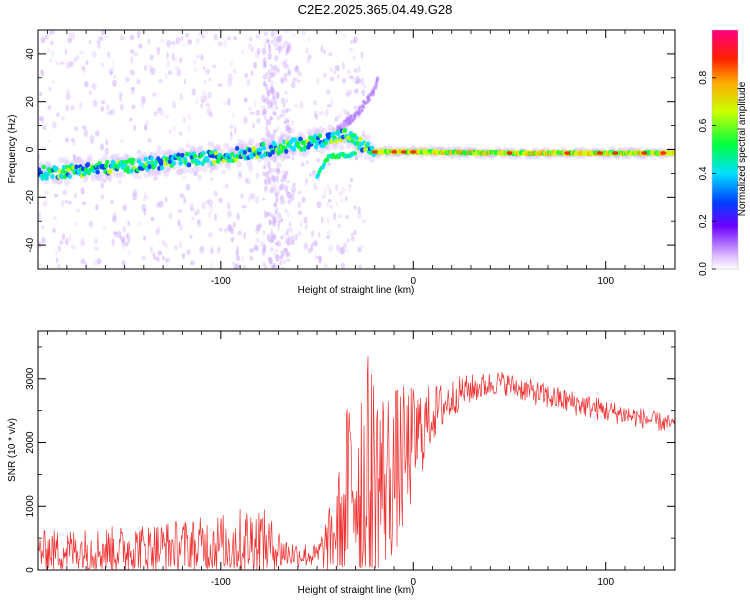  I want to click on y-tick-label: -40, so click(30, 244).